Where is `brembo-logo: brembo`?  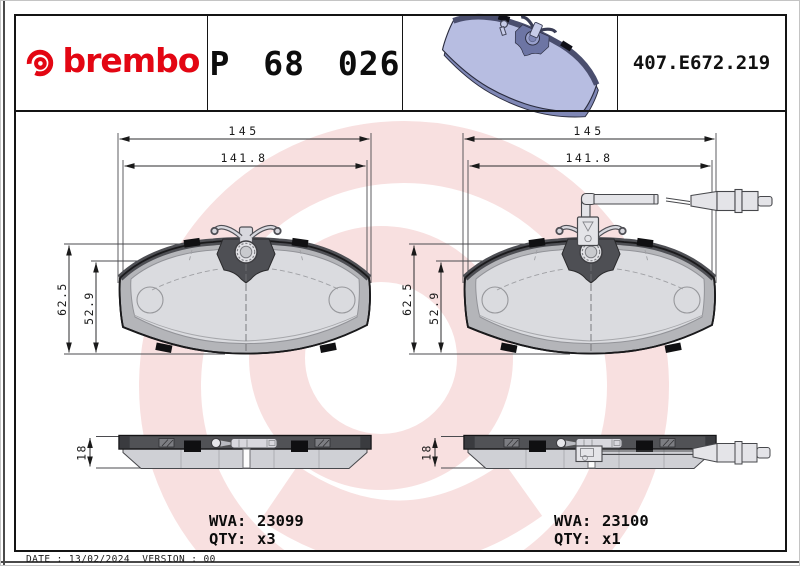 brembo-logo: brembo is located at coordinates (112, 63).